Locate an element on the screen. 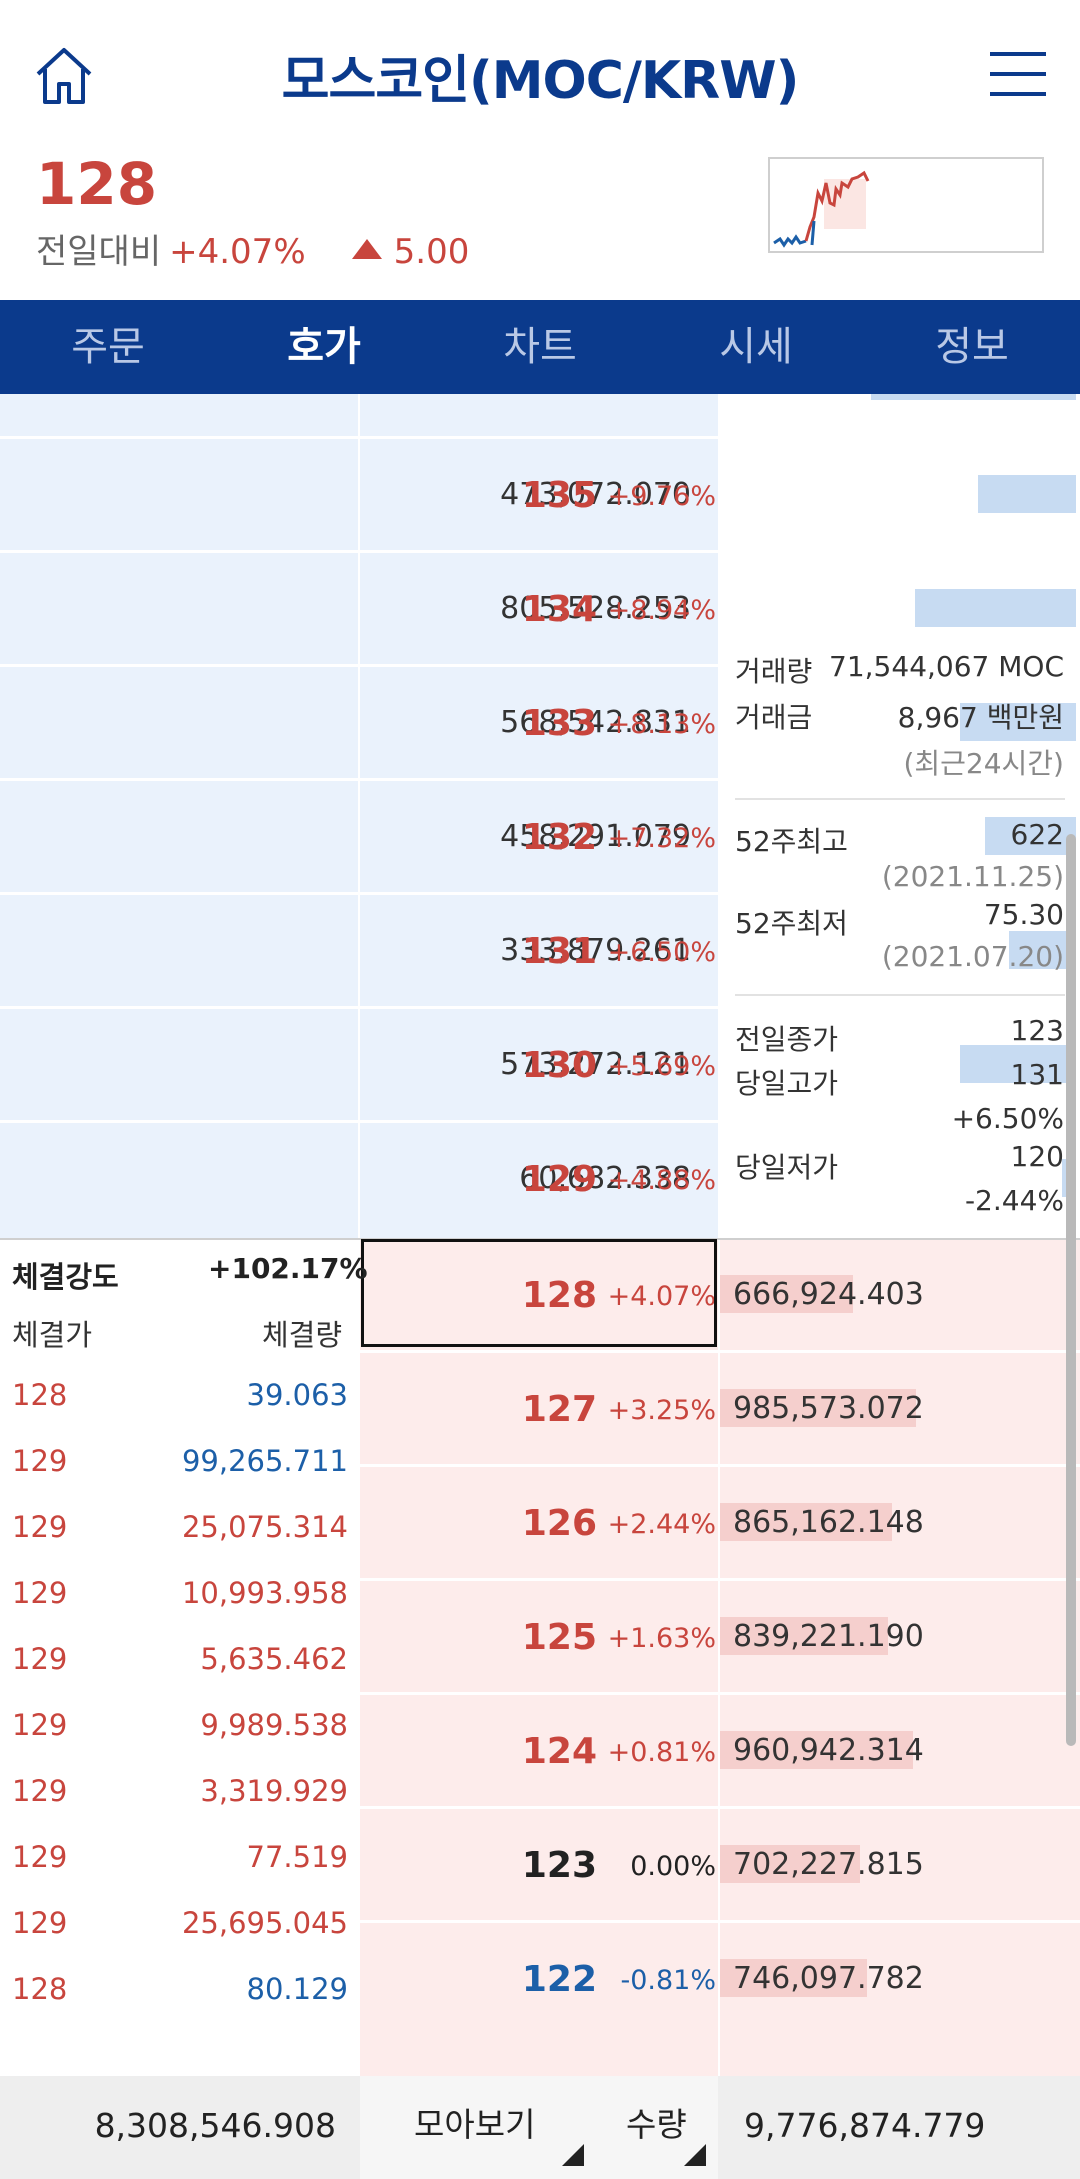 The image size is (1080, 2179). ask-quantity: 805,528.253 is located at coordinates (595, 608).